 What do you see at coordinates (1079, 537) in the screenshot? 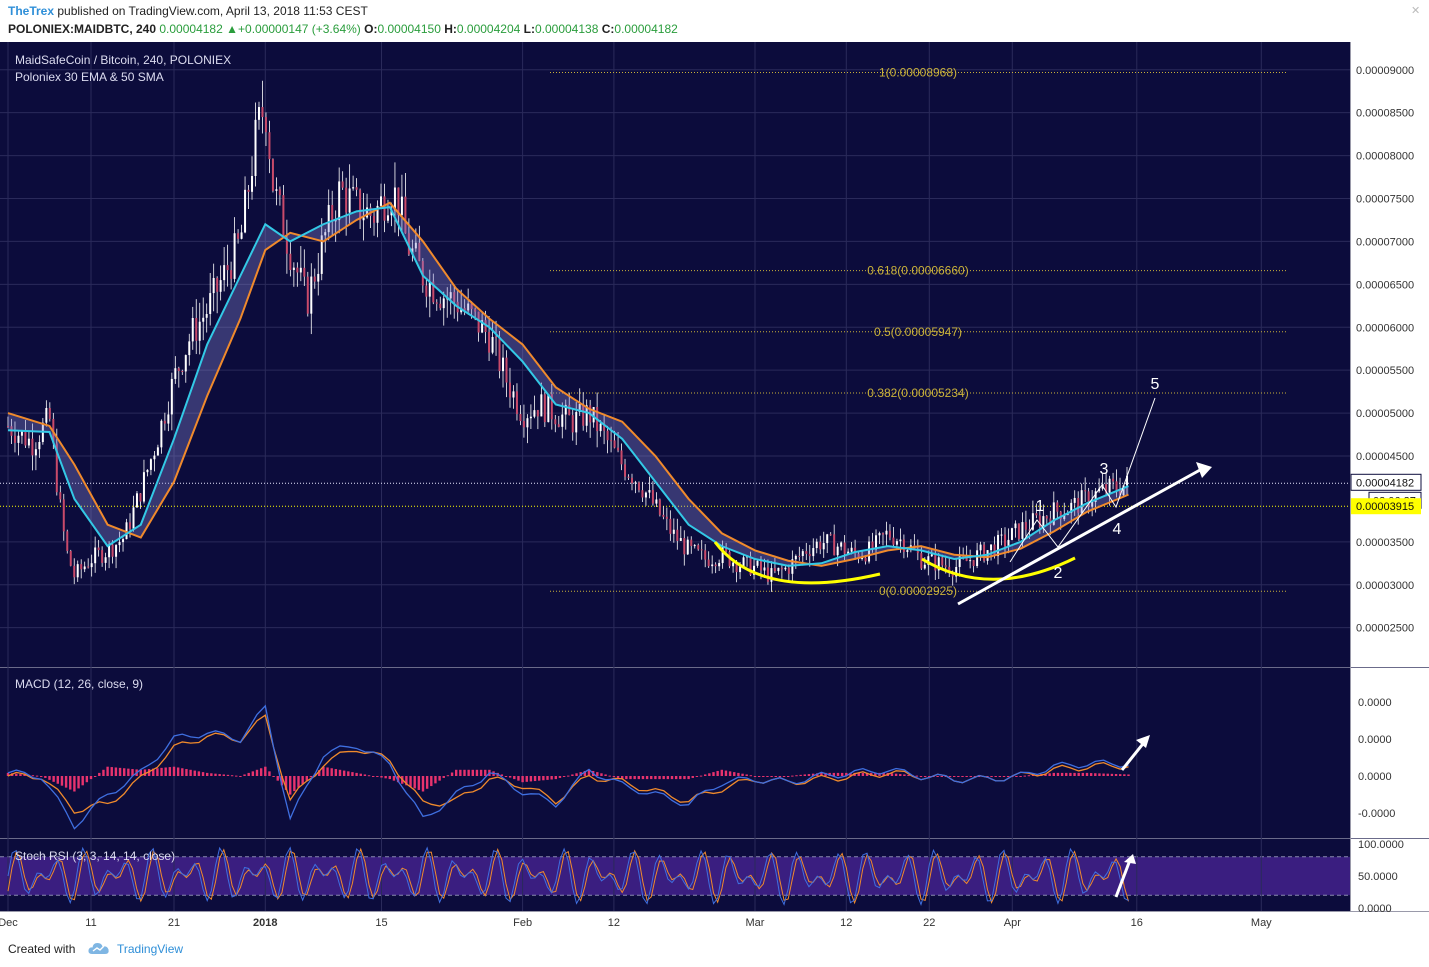
I see `trend-arrow-line` at bounding box center [1079, 537].